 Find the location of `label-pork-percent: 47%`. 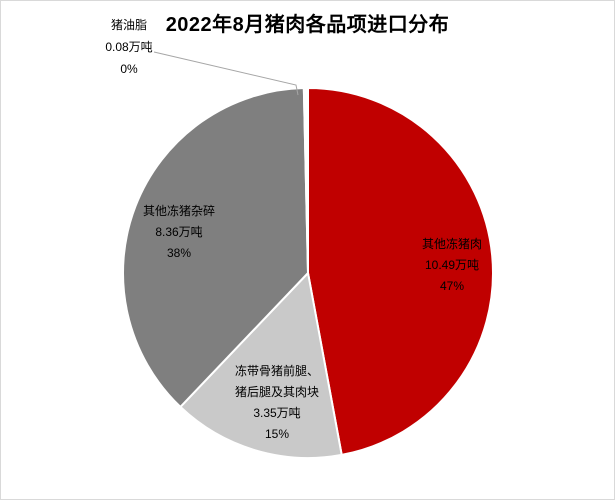

label-pork-percent: 47% is located at coordinates (452, 286).